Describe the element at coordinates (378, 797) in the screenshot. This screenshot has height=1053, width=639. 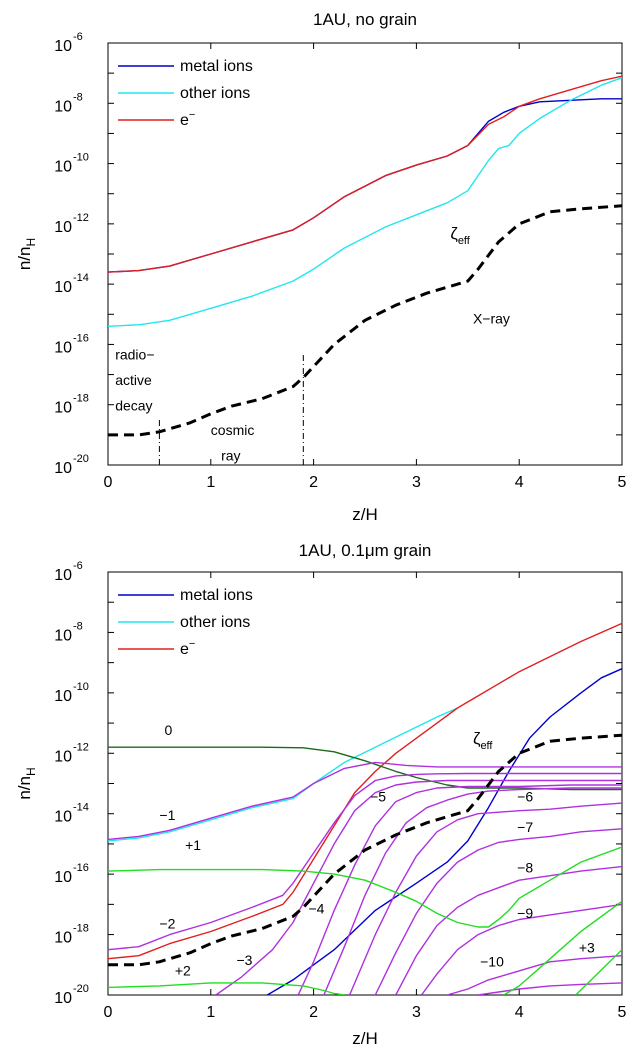
I see `curve-label: −5` at that location.